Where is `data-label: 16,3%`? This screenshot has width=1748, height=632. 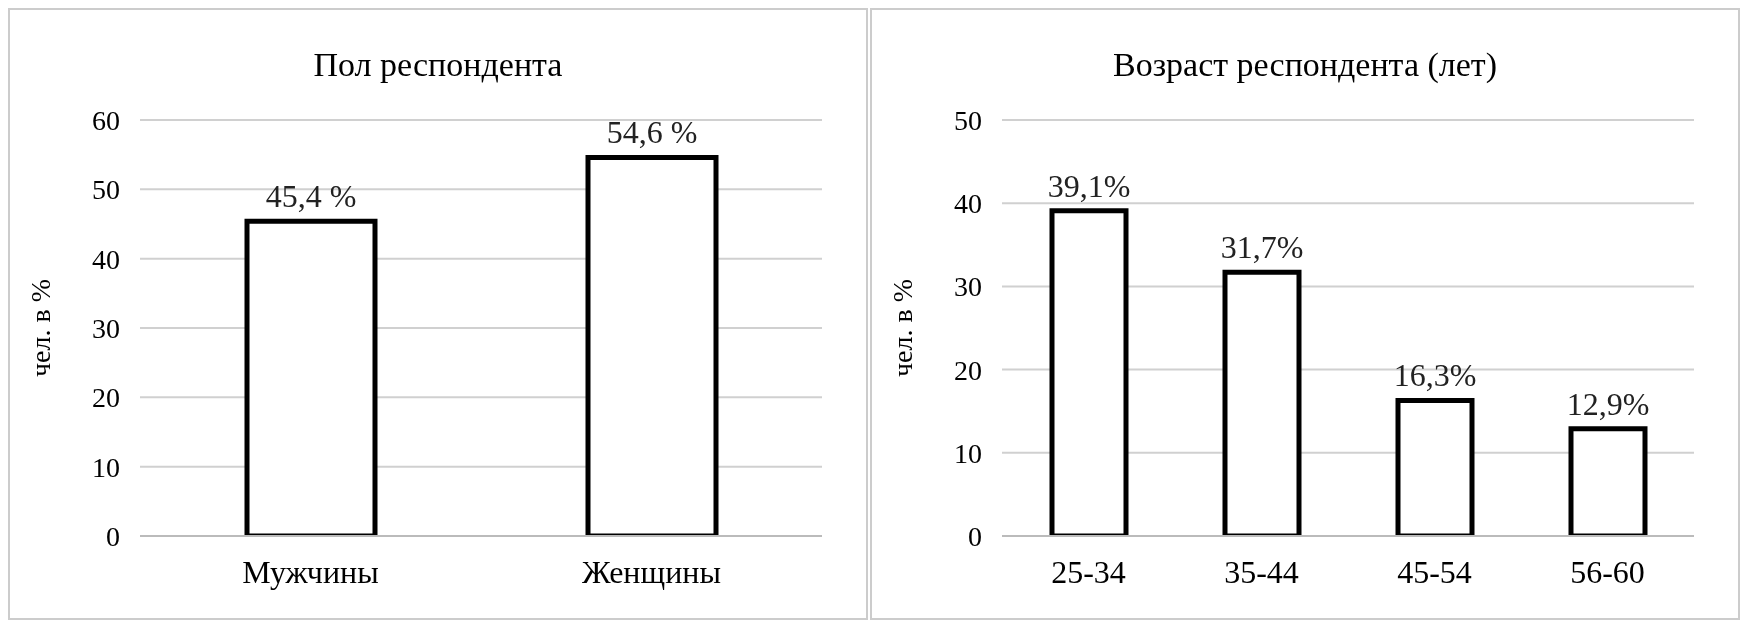 data-label: 16,3% is located at coordinates (1435, 375).